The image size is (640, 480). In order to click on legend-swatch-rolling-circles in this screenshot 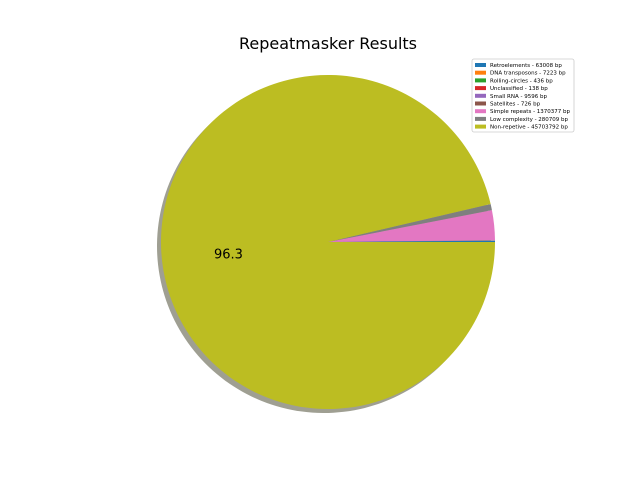, I will do `click(480, 80)`.